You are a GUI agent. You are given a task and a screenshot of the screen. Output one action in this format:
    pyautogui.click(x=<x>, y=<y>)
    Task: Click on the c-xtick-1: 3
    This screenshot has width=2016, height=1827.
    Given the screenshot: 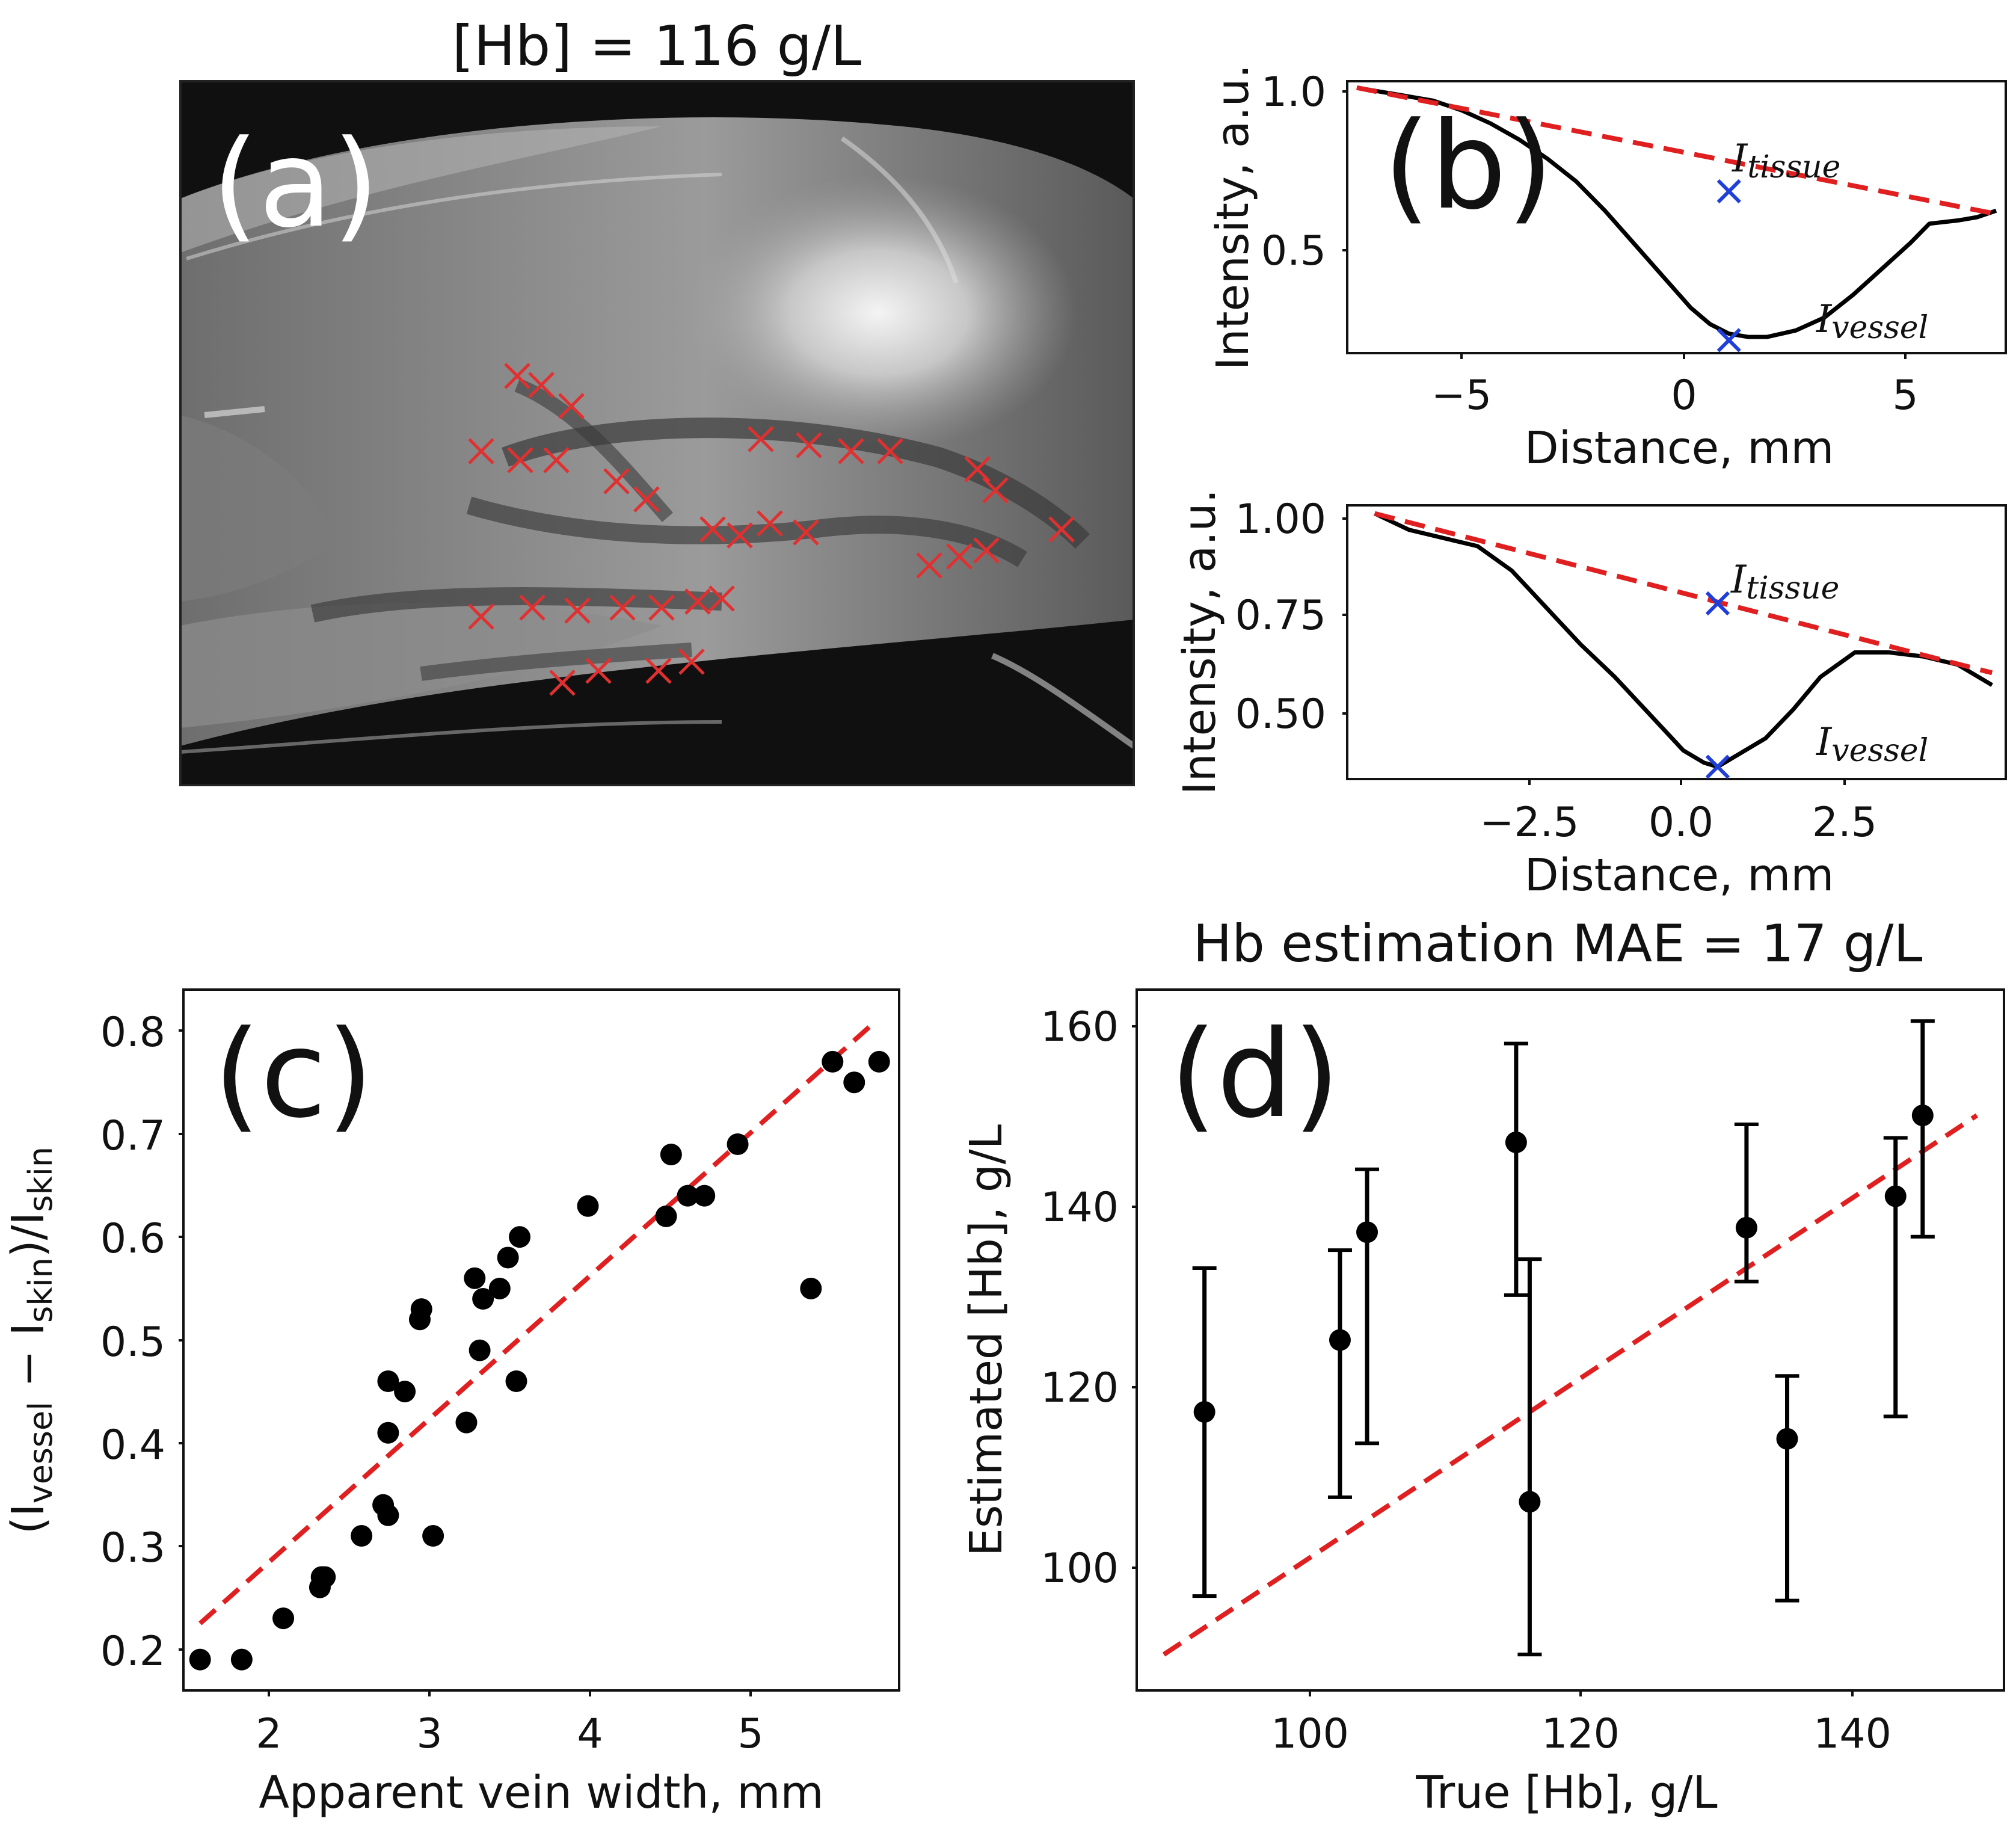 What is the action you would take?
    pyautogui.click(x=429, y=1734)
    